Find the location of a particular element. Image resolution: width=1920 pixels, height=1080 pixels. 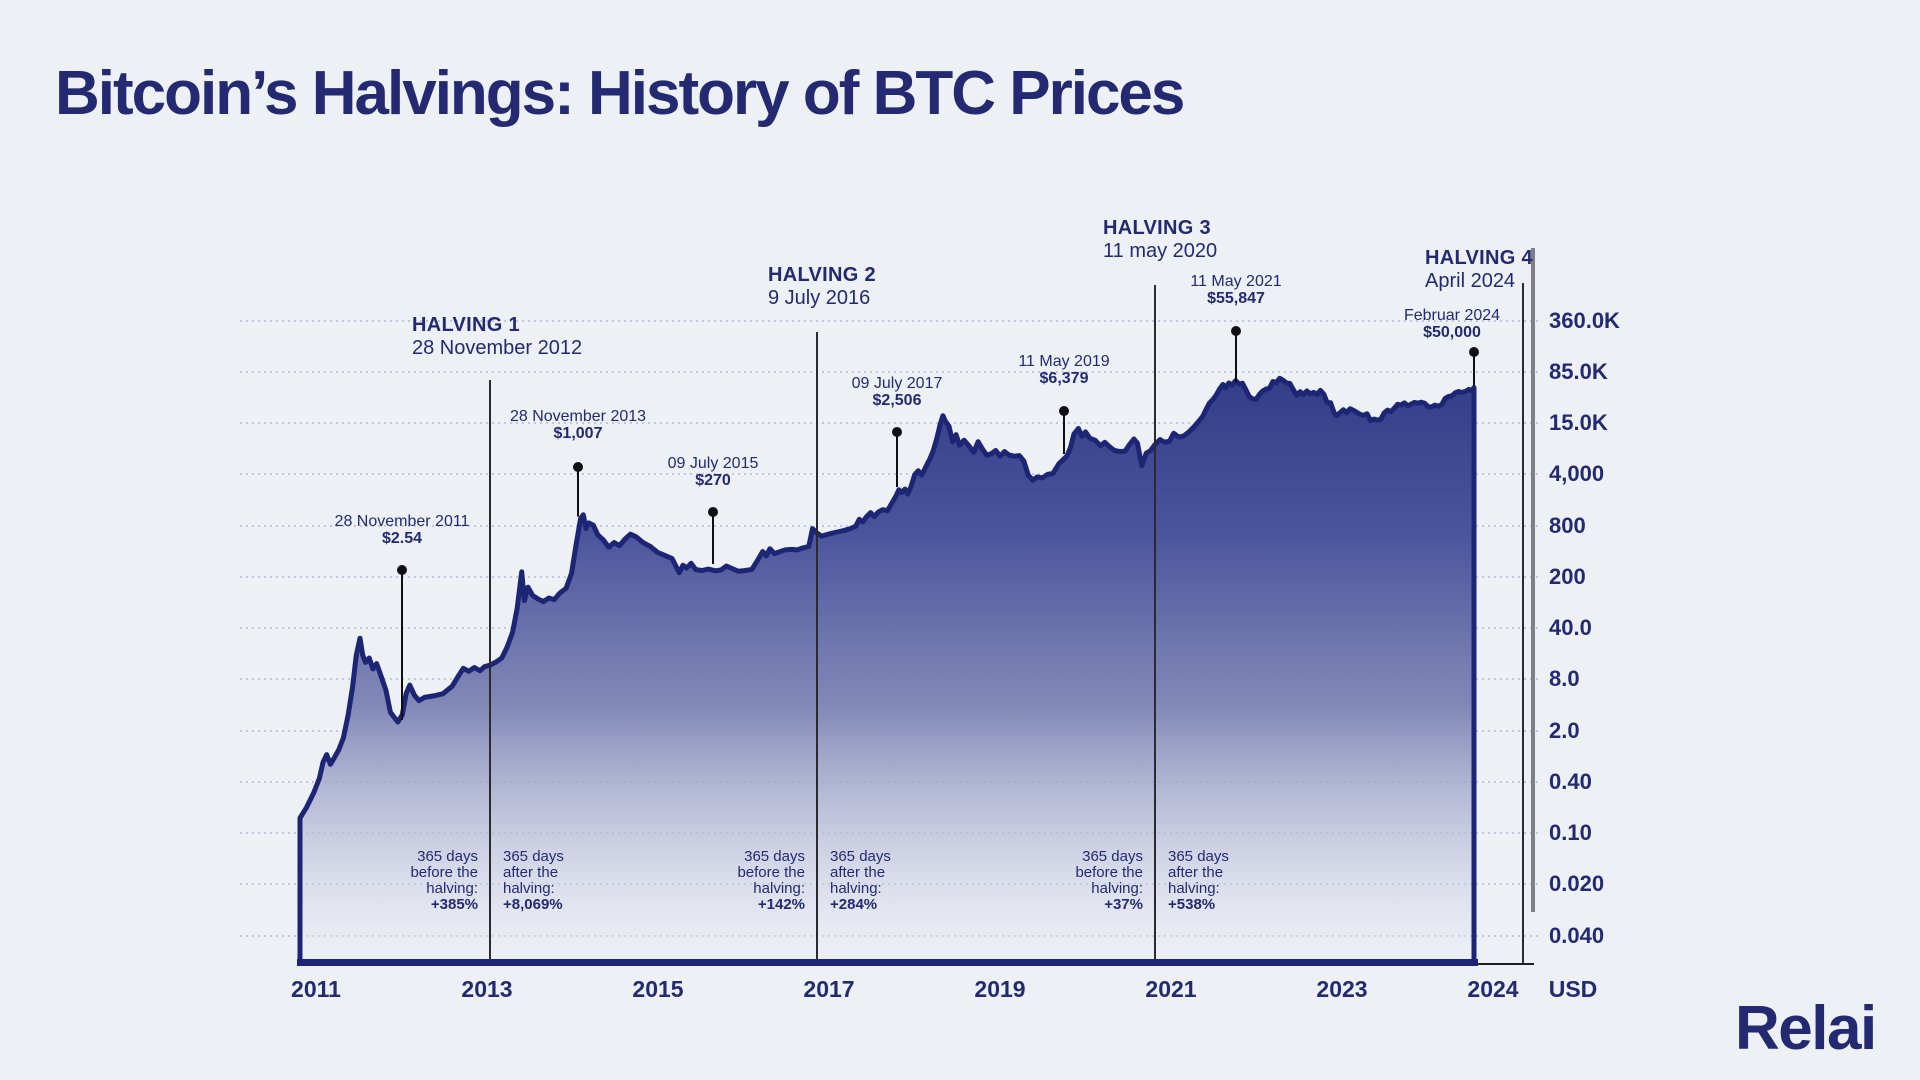

halving-stat-5: 365 days before the halving: +37% is located at coordinates (1083, 881).